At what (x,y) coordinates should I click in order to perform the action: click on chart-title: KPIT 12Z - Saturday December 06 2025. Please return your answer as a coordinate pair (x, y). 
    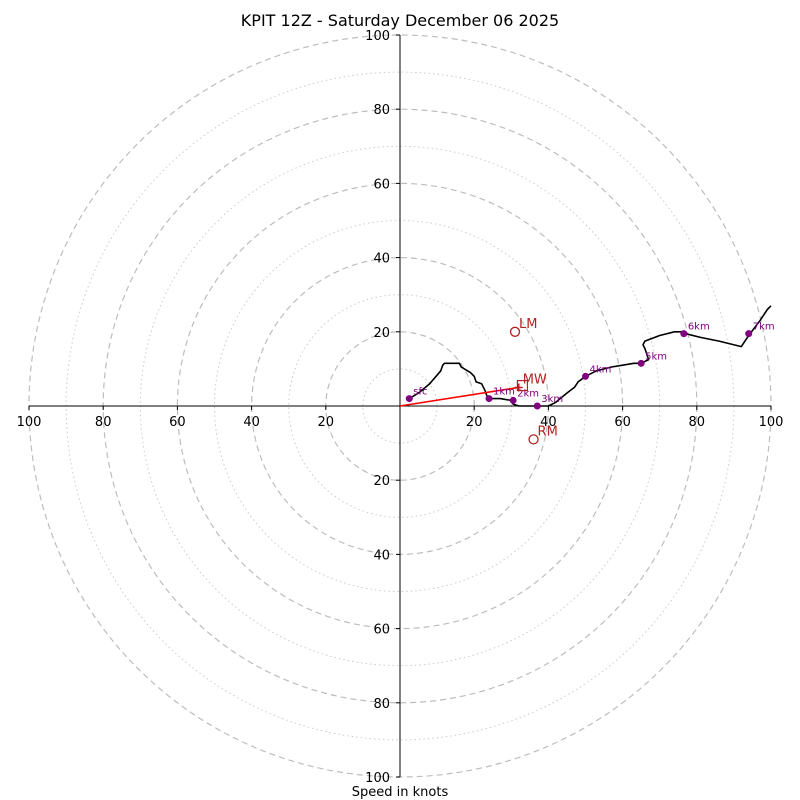
    Looking at the image, I should click on (400, 20).